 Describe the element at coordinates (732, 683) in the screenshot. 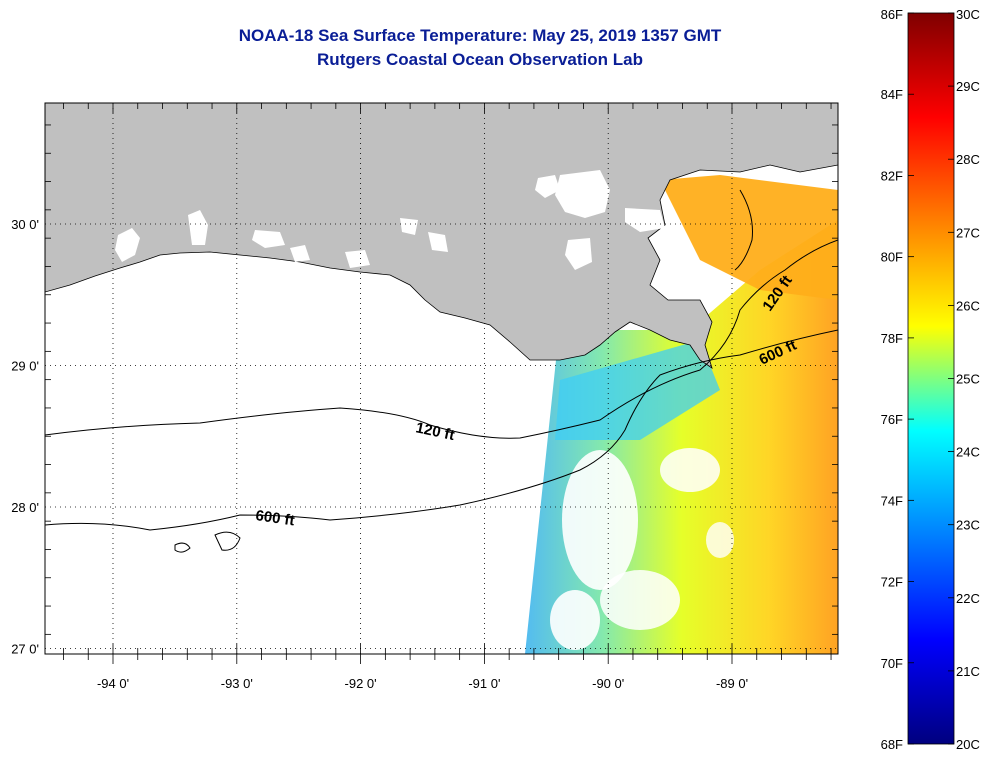

I see `lon-label: -89 0'` at that location.